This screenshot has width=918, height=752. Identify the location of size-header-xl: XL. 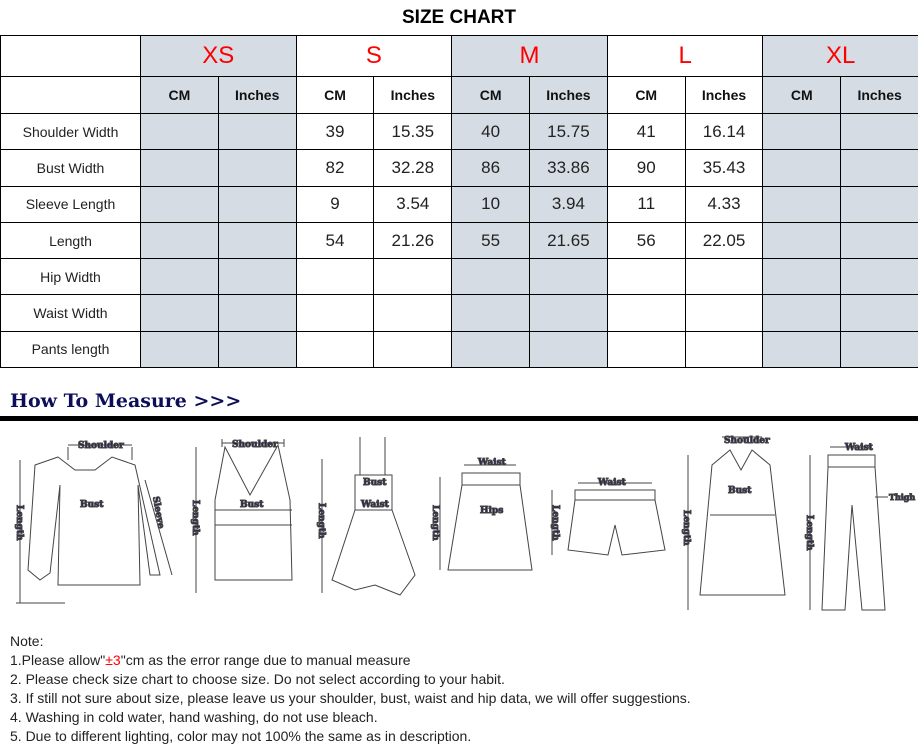
(840, 56).